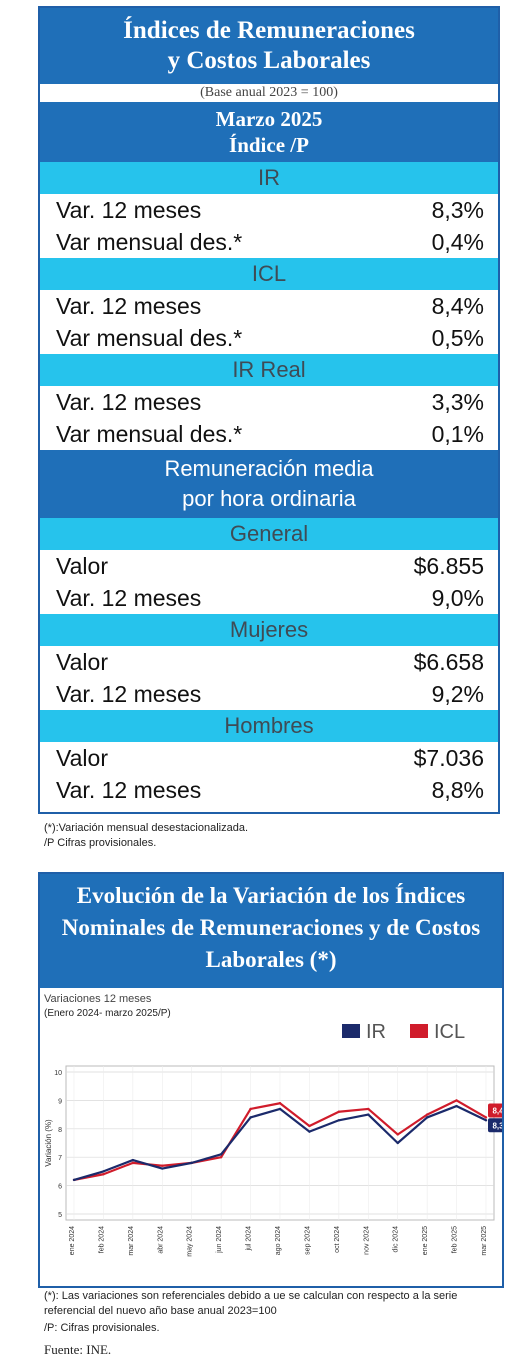 This screenshot has width=520, height=1368. I want to click on section-band-hombres: Hombres, so click(269, 726).